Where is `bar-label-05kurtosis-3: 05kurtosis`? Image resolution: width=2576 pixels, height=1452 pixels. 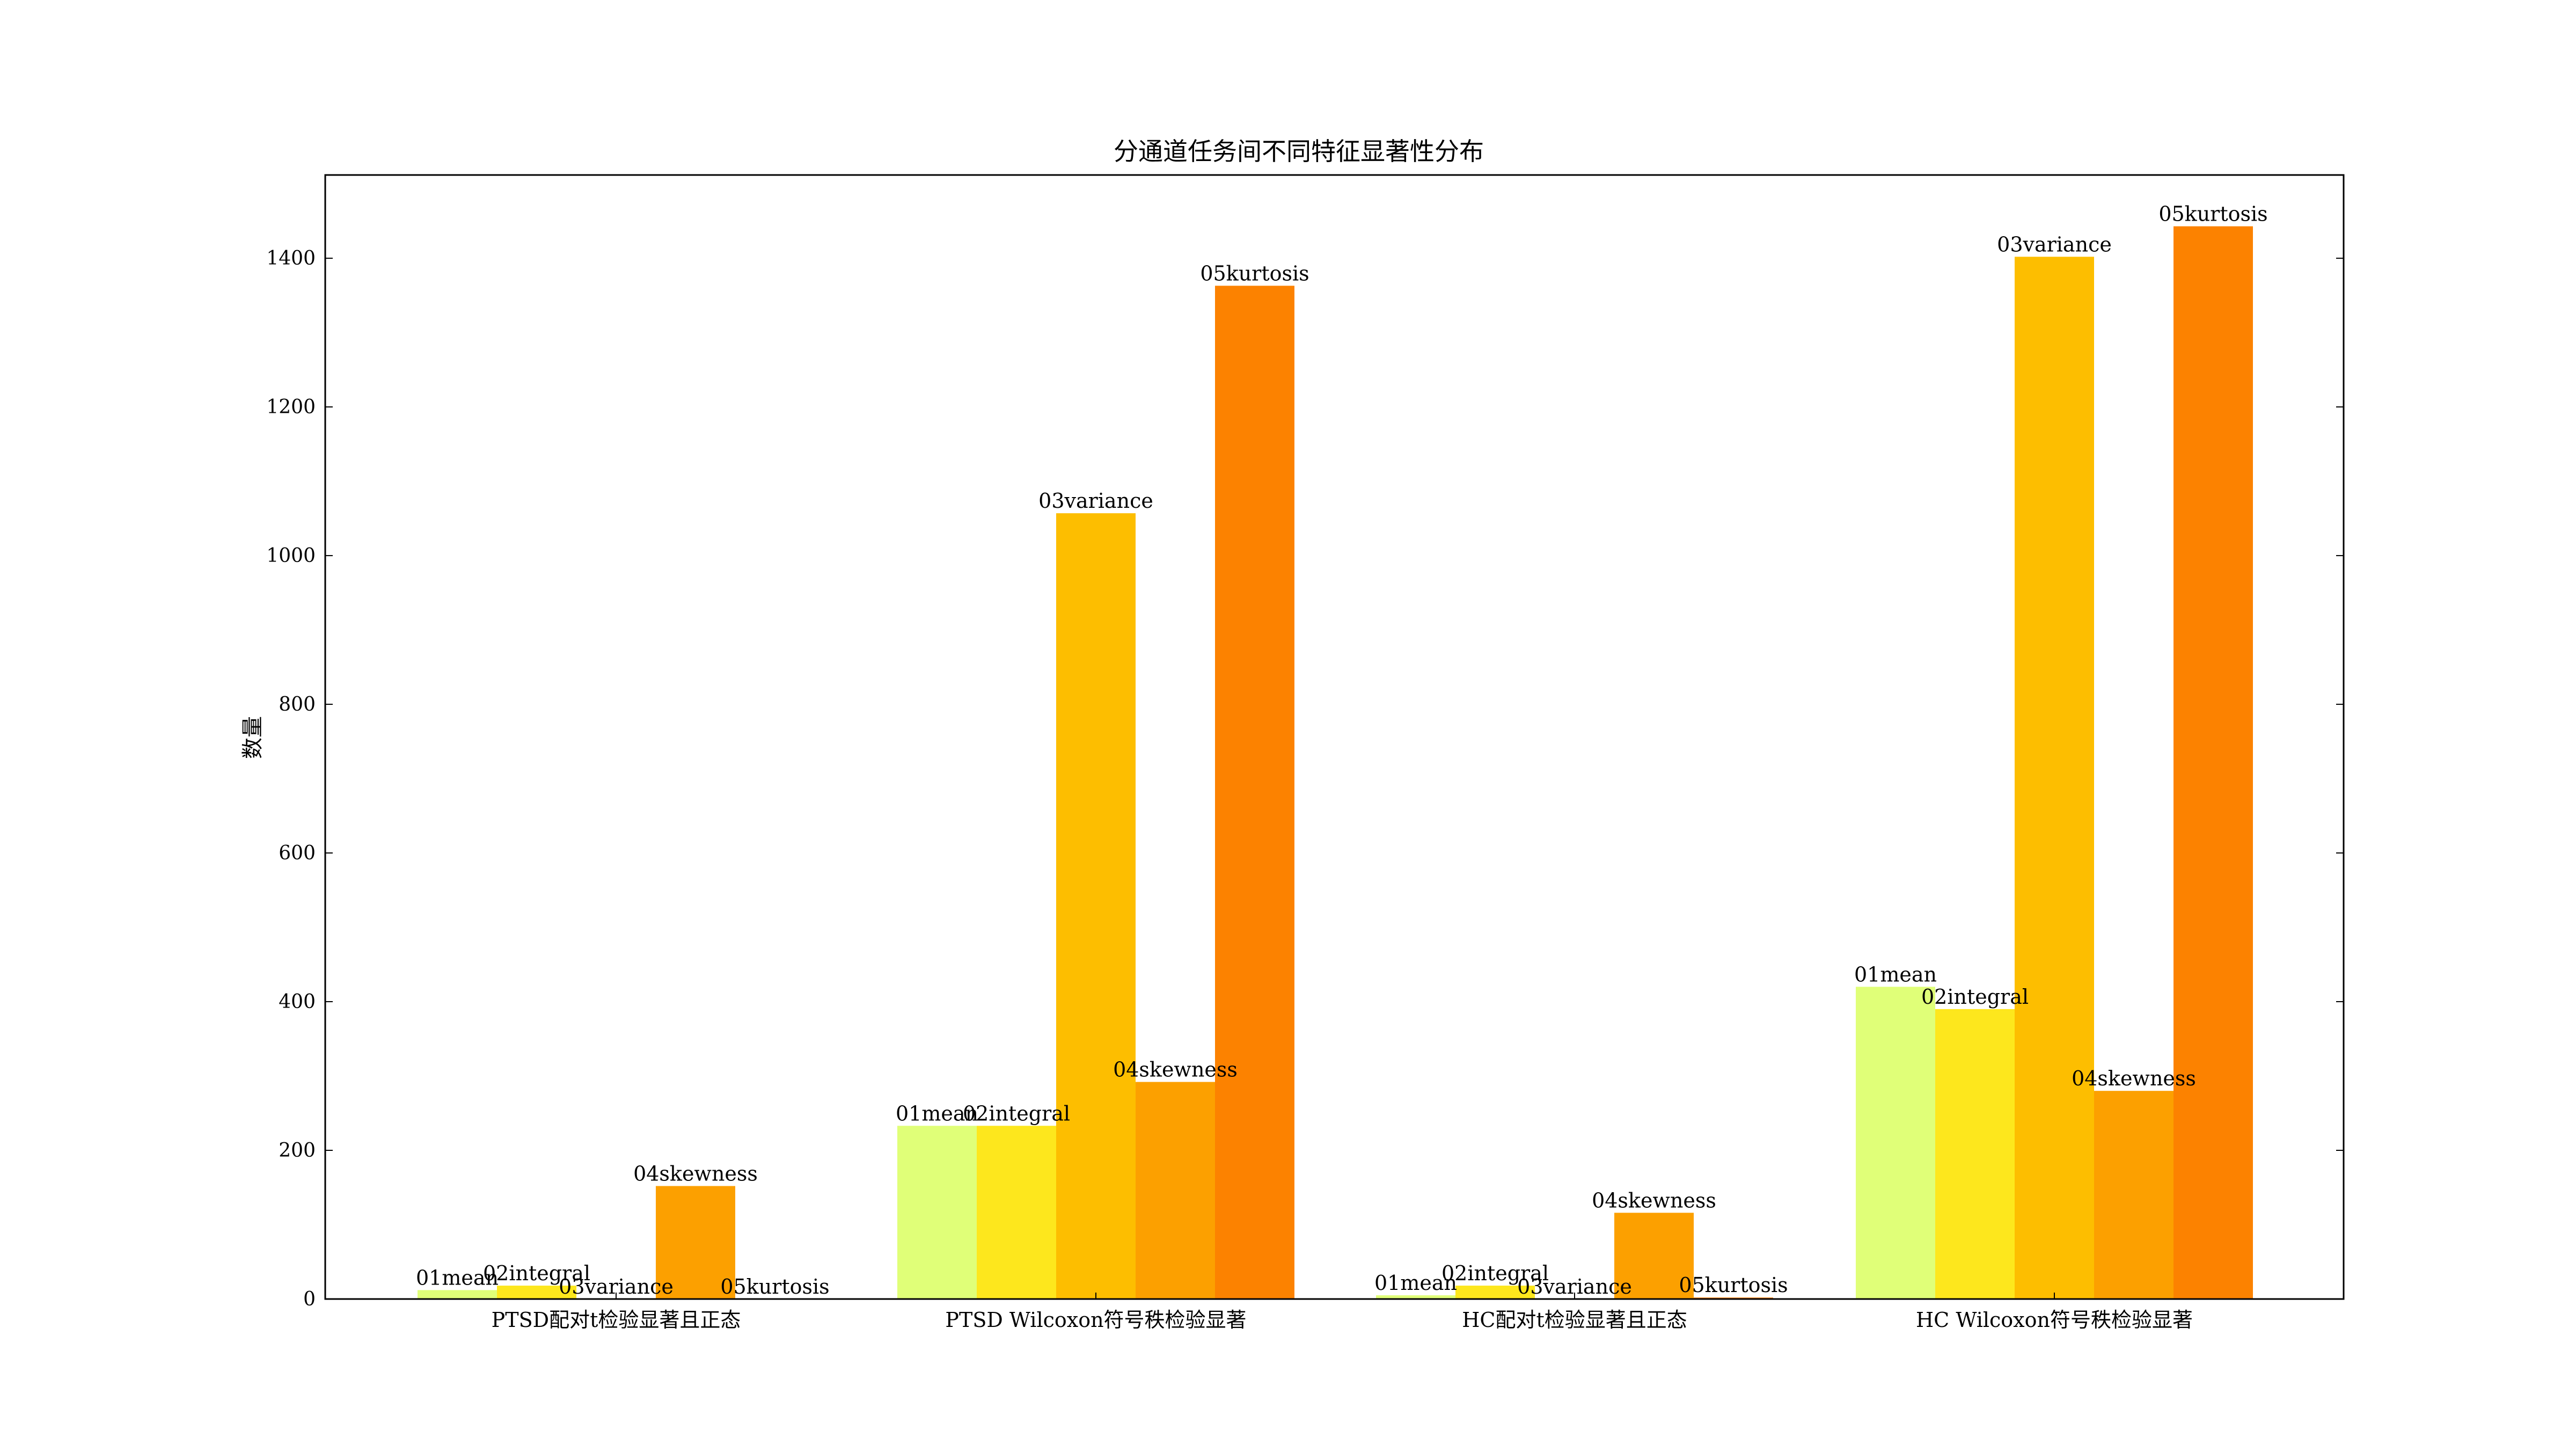 bar-label-05kurtosis-3: 05kurtosis is located at coordinates (2212, 214).